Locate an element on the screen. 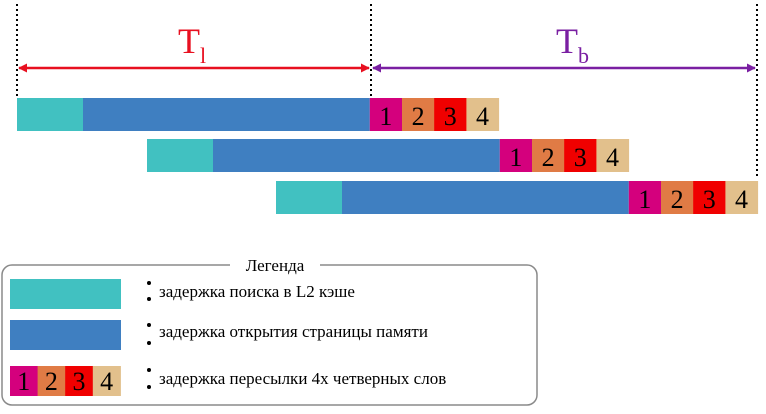 Image resolution: width=766 pixels, height=414 pixels. legend-text-lookup: задержка поиска в L2 кэше is located at coordinates (257, 291).